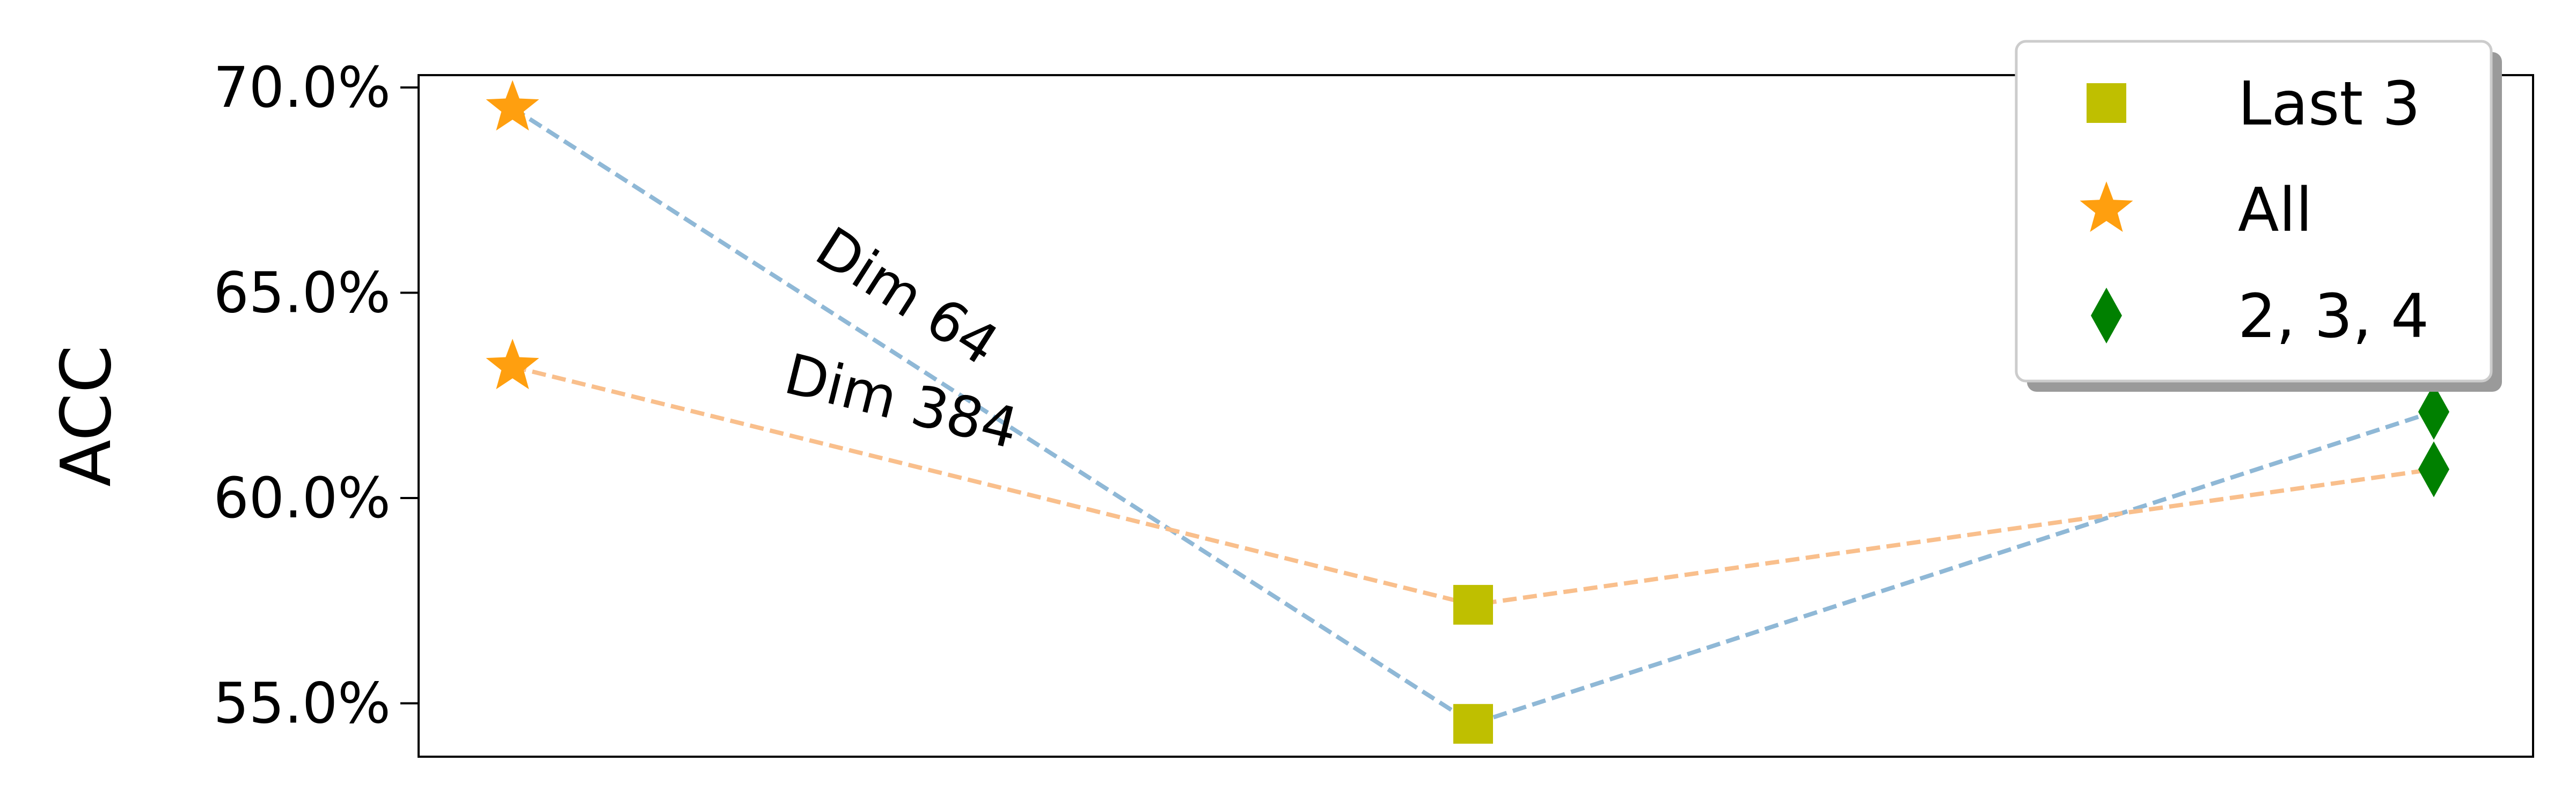 This screenshot has height=805, width=2576. Describe the element at coordinates (2106, 103) in the screenshot. I see `legend-marker-square` at that location.